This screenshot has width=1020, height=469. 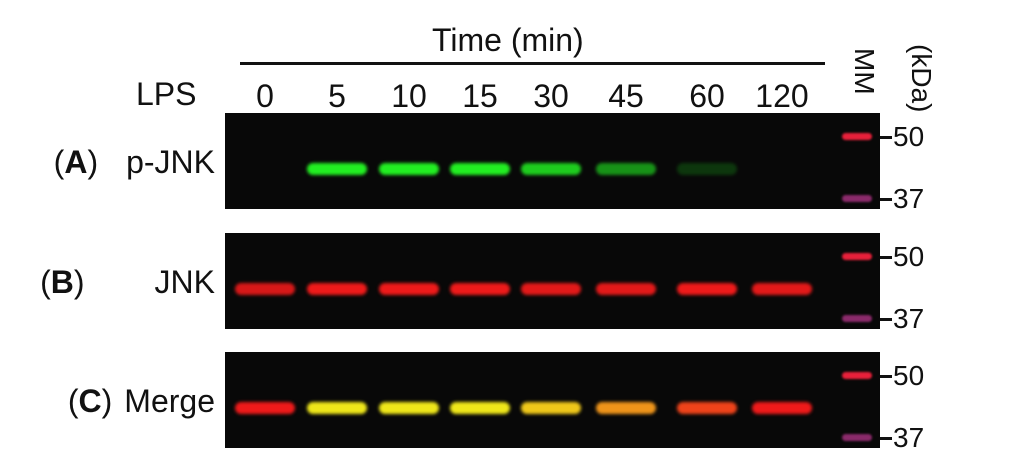 What do you see at coordinates (480, 96) in the screenshot?
I see `lane-label-15: 15` at bounding box center [480, 96].